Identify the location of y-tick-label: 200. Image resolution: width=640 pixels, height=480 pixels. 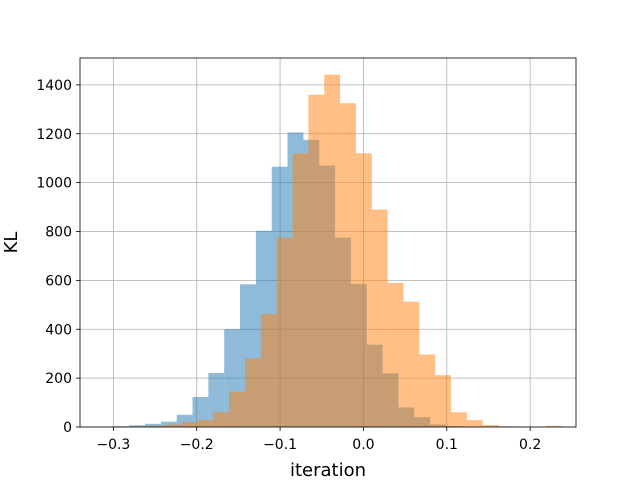
(58, 379).